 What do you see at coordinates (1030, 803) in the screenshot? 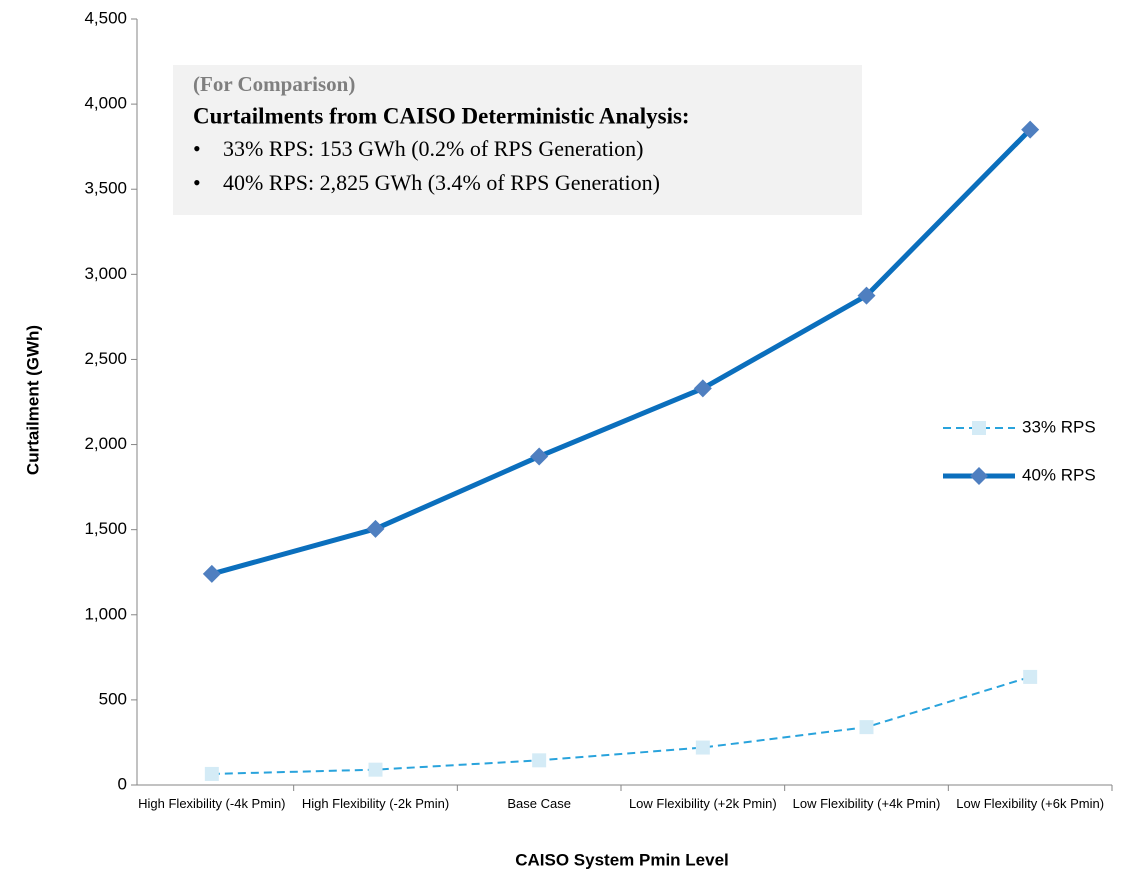
I see `x-tick-label: Low Flexibility (+6k Pmin)` at bounding box center [1030, 803].